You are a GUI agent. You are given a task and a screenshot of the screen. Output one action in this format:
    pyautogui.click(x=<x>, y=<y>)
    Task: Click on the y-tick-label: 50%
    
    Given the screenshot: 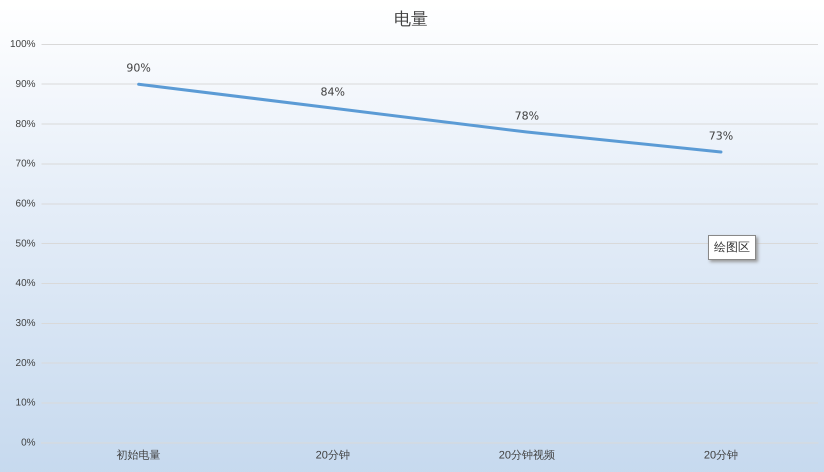 What is the action you would take?
    pyautogui.click(x=26, y=244)
    